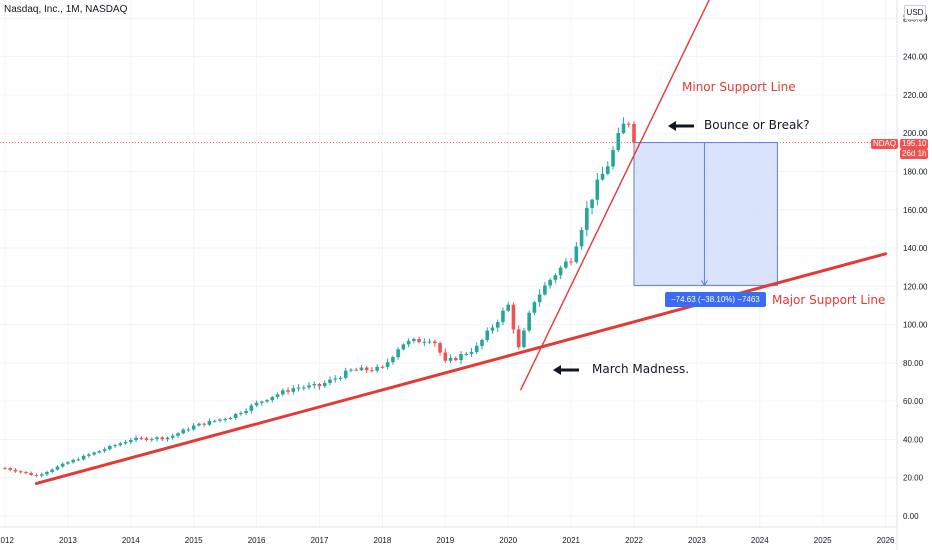 The width and height of the screenshot is (932, 550). What do you see at coordinates (915, 57) in the screenshot?
I see `y-tick-label: 240.00` at bounding box center [915, 57].